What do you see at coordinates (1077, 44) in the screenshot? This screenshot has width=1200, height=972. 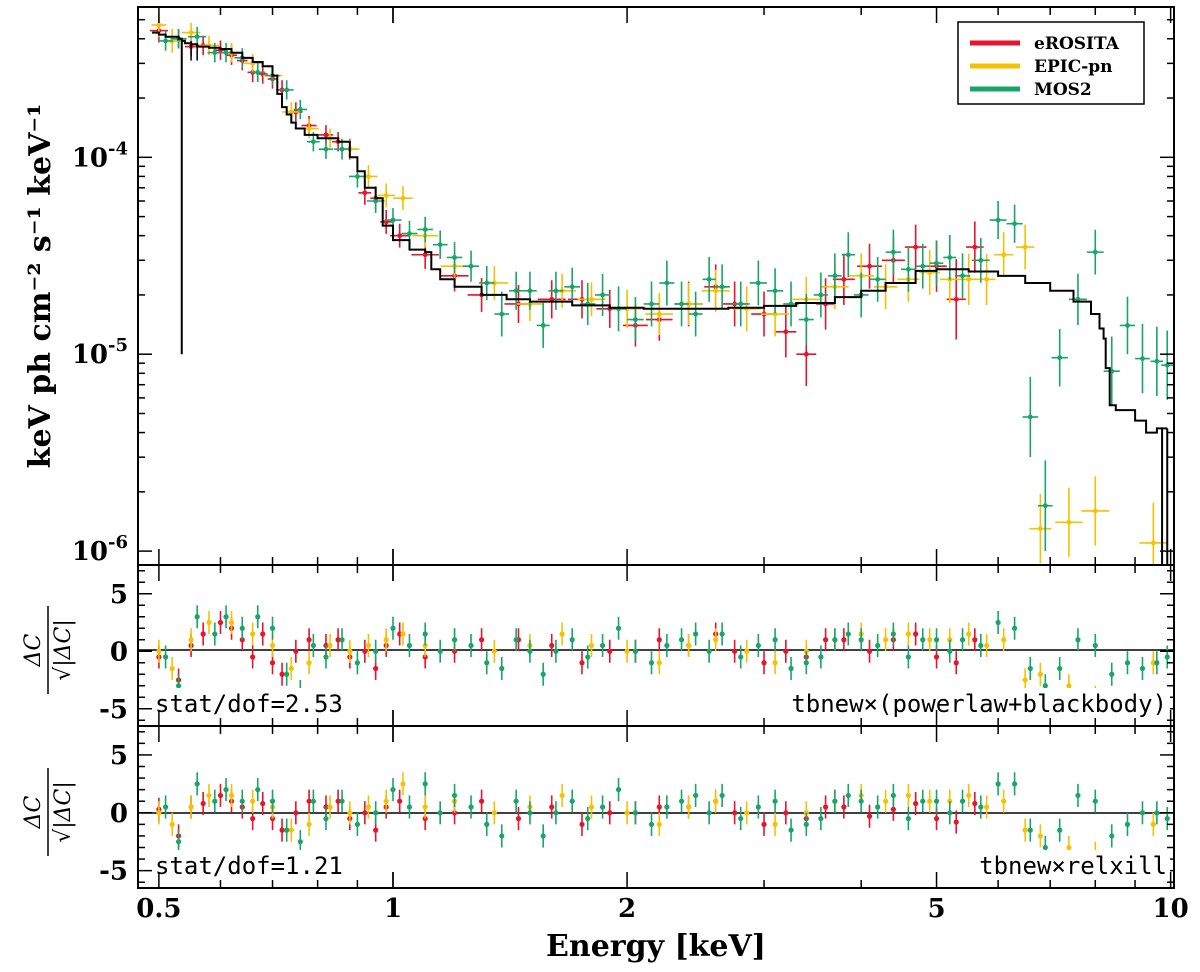 I see `legend-label-erosita: eROSITA` at bounding box center [1077, 44].